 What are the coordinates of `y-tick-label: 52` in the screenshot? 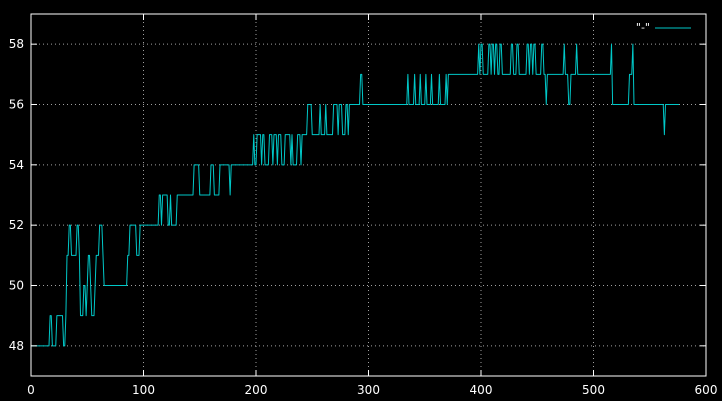 It's located at (16, 225).